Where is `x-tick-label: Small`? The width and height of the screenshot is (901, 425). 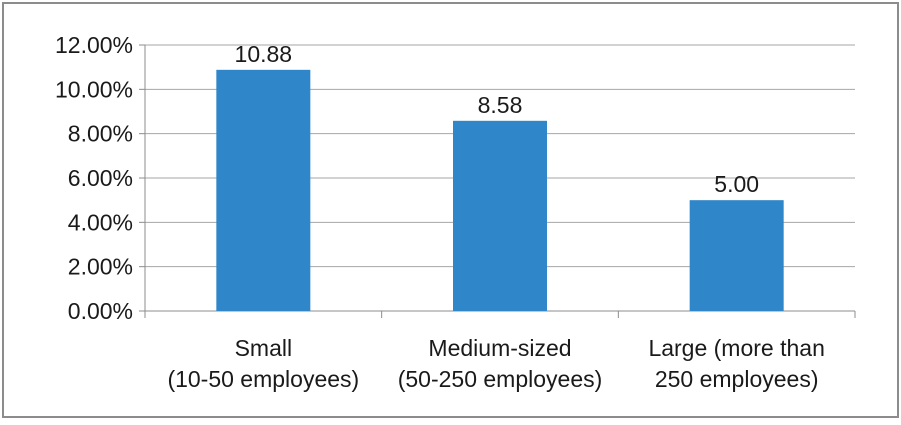
x-tick-label: Small is located at coordinates (264, 348).